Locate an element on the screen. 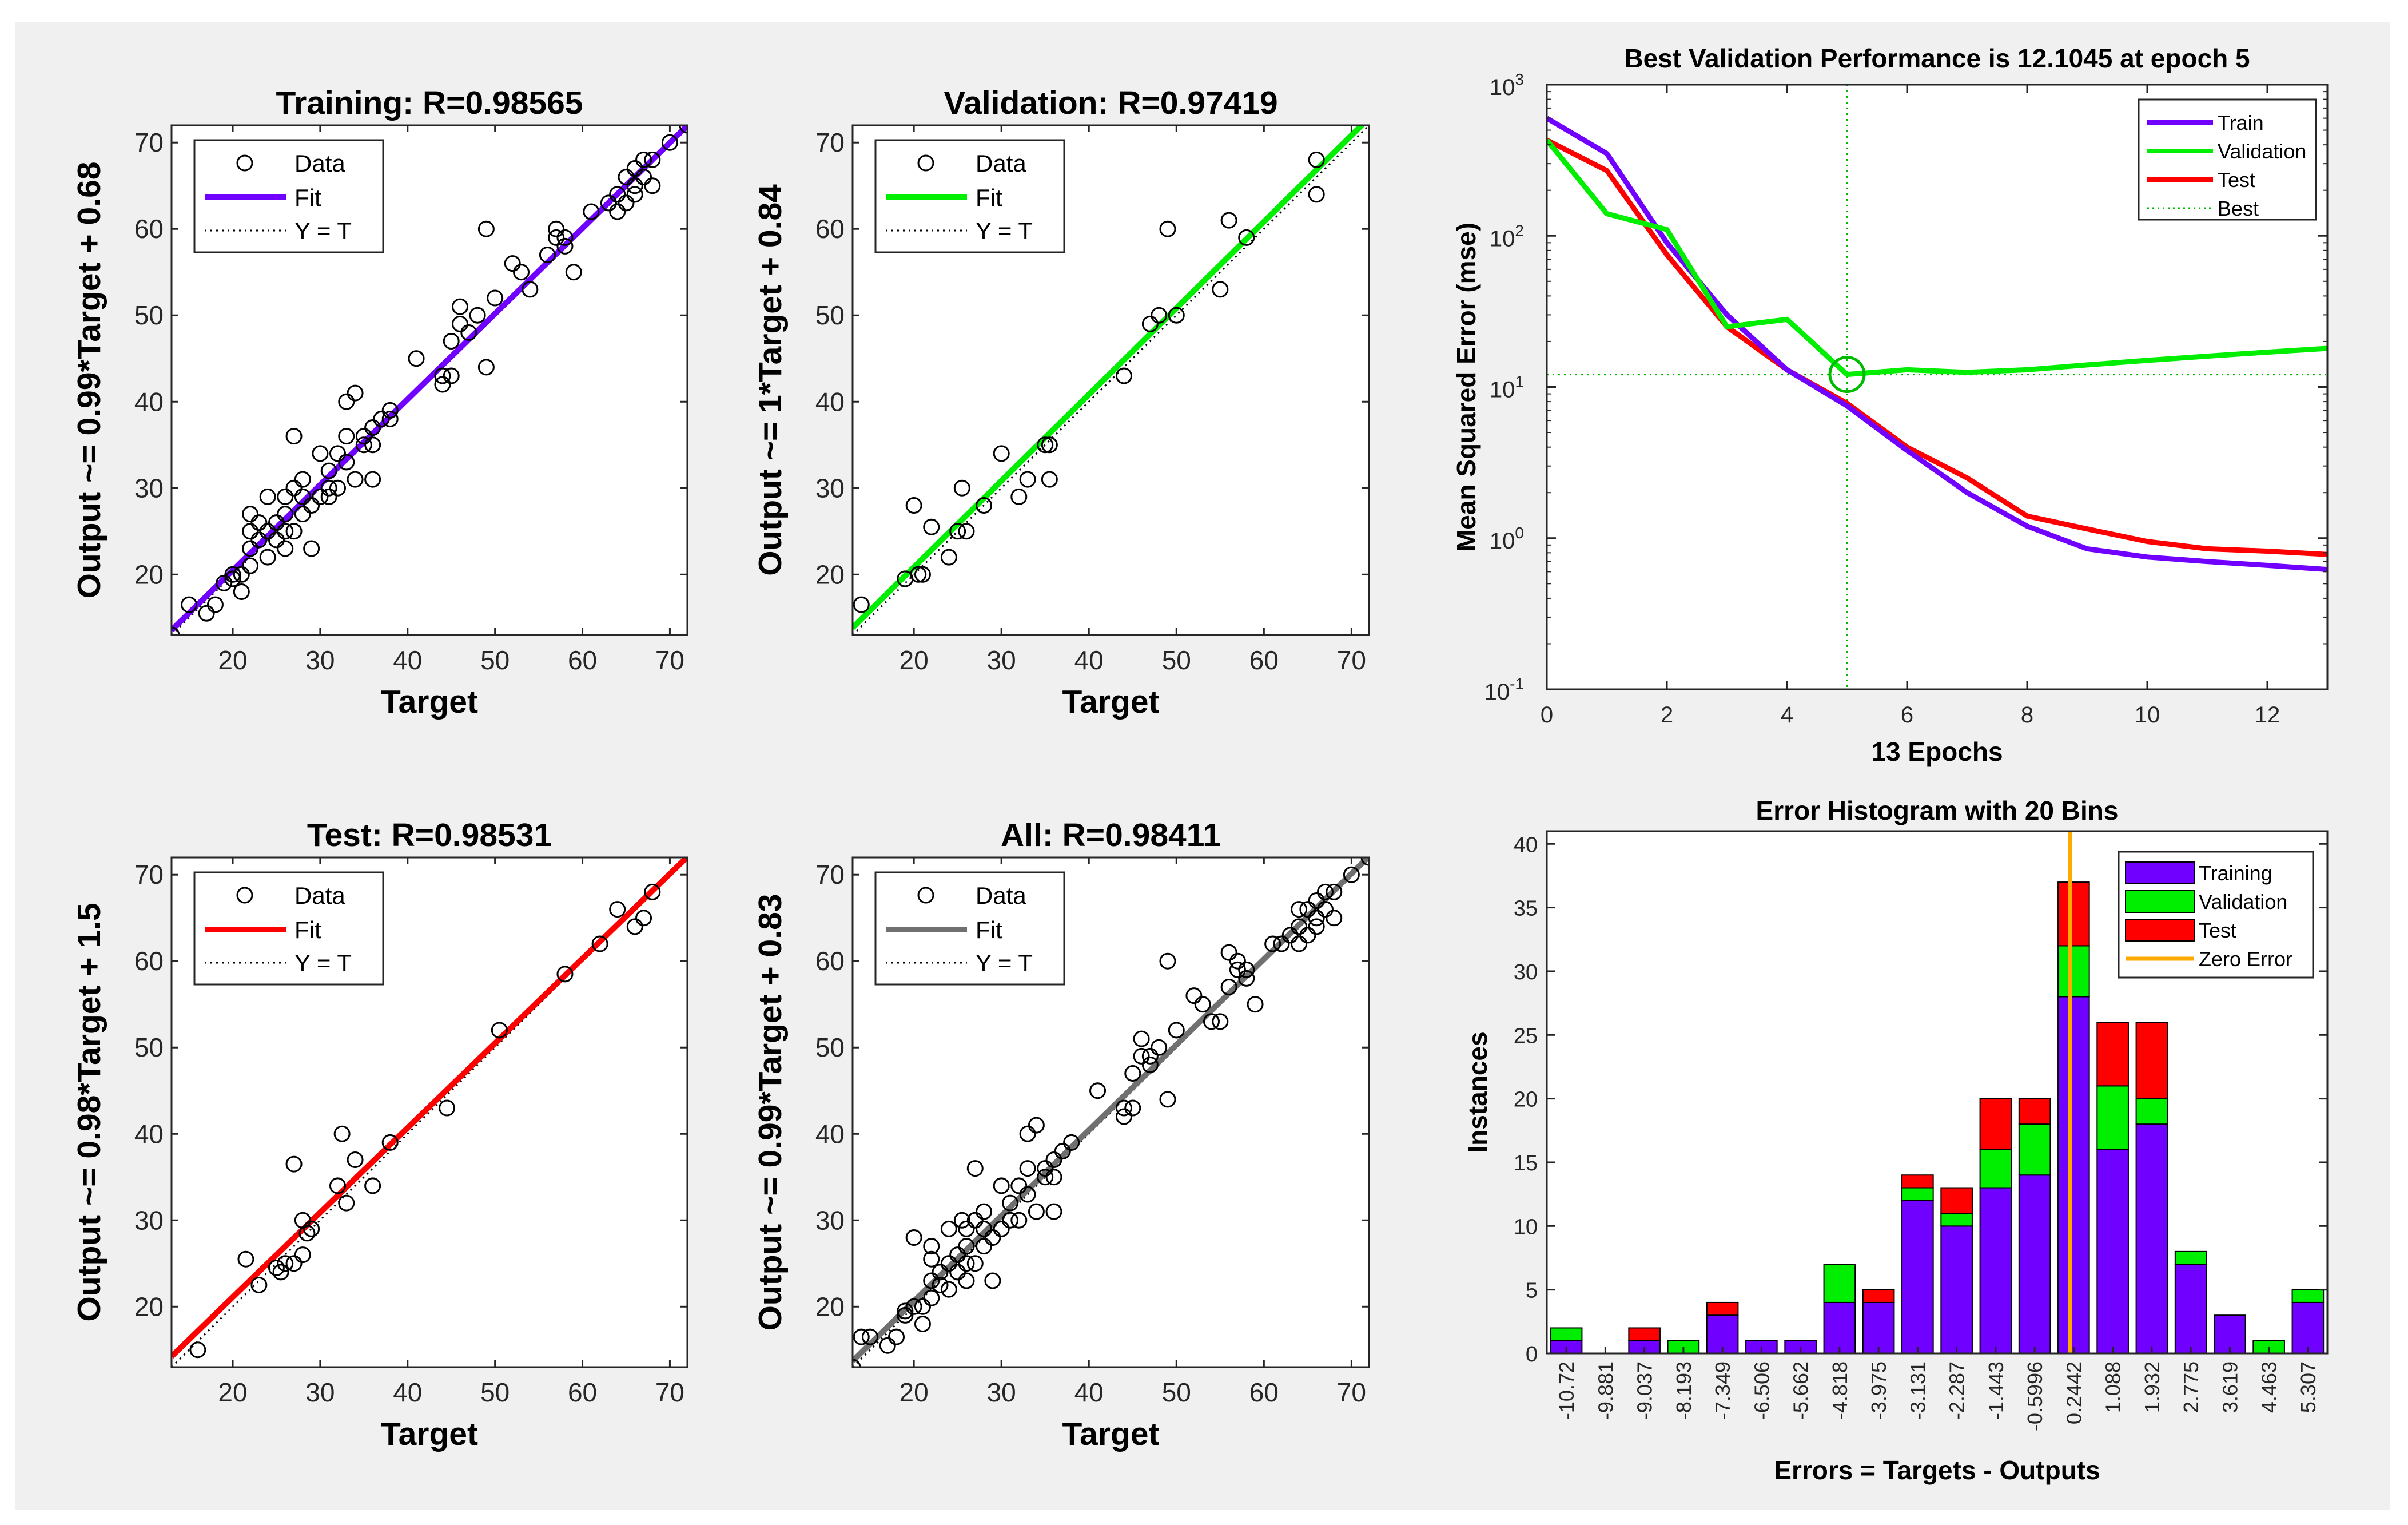 This screenshot has width=2408, height=1525. validation-x-tick-label: 50 is located at coordinates (1176, 660).